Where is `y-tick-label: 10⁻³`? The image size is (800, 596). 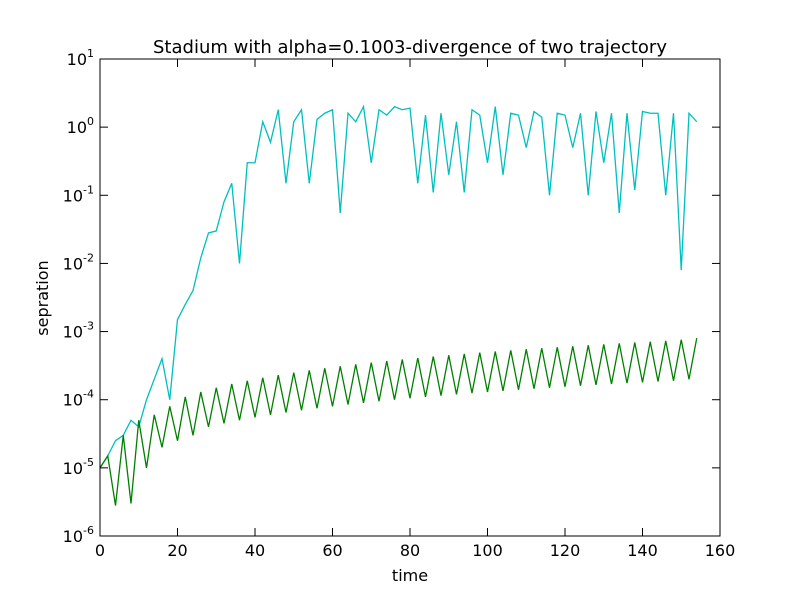
y-tick-label: 10⁻³ is located at coordinates (78, 331).